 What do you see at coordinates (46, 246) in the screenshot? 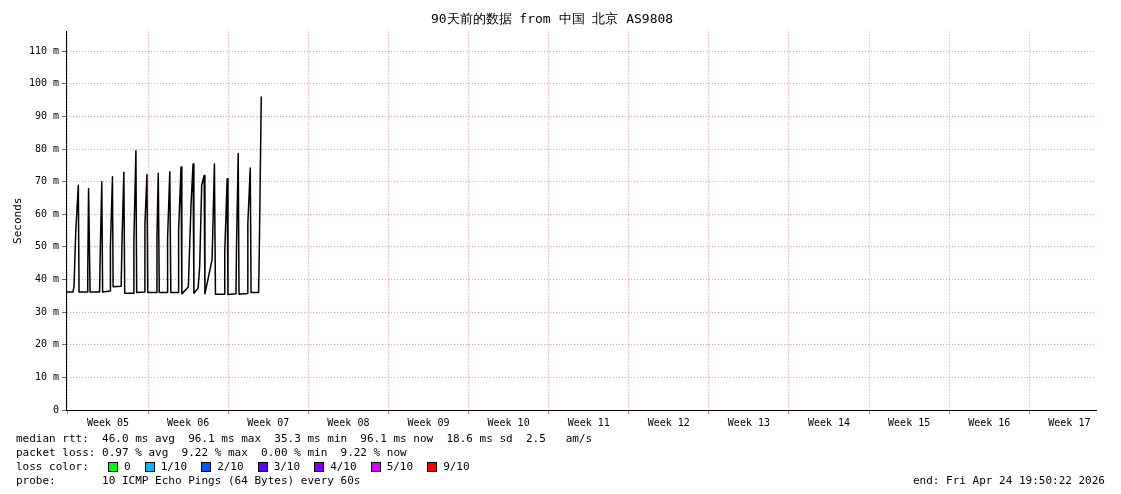
I see `y-tick-label: 50 m` at bounding box center [46, 246].